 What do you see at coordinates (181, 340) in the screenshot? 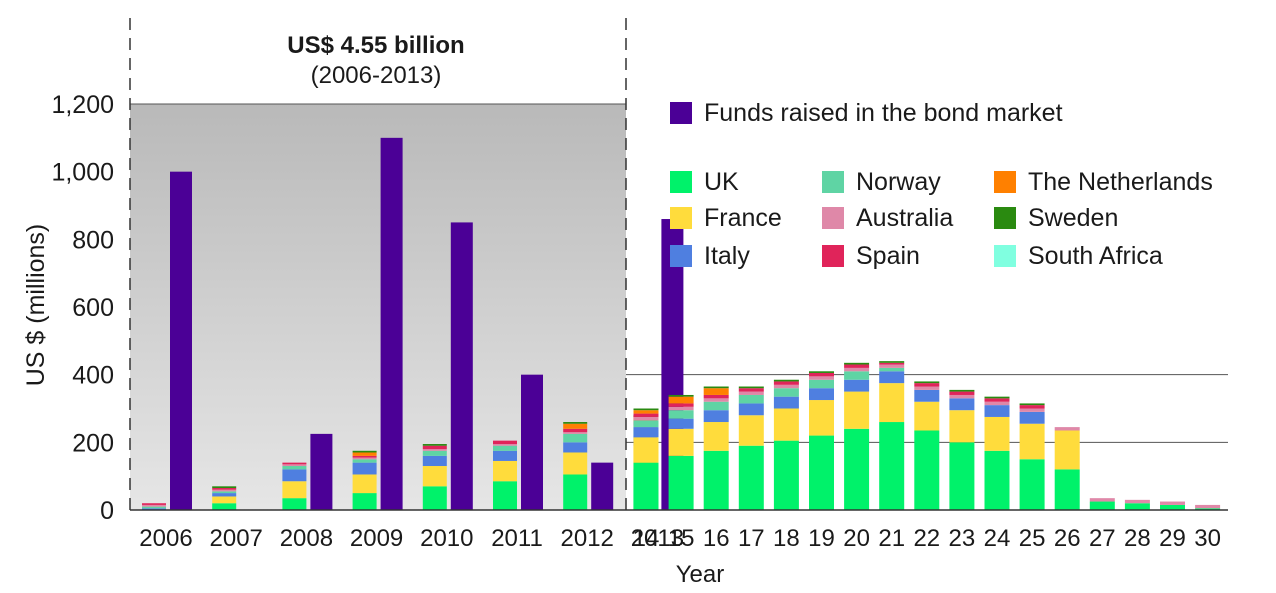
I see `bar-bond-2006` at bounding box center [181, 340].